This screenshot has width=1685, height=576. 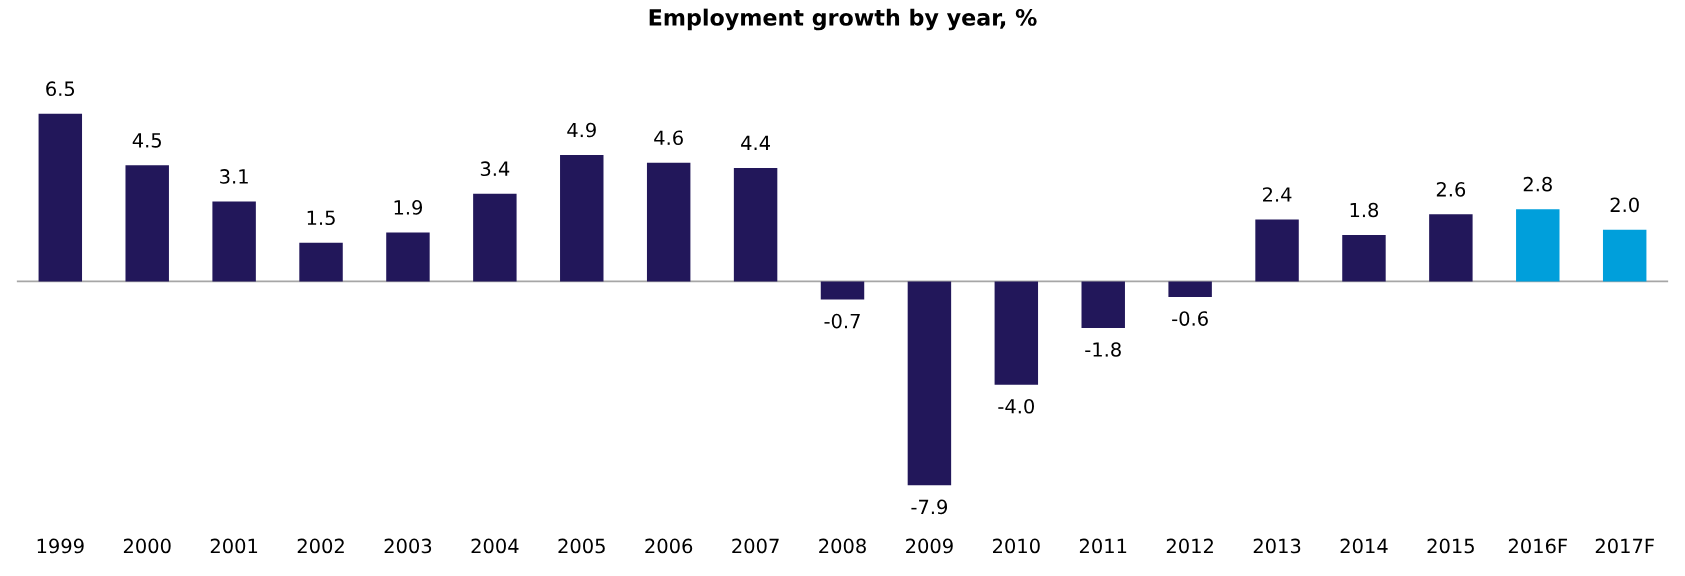 I want to click on x-tick-label: 1999, so click(x=60, y=546).